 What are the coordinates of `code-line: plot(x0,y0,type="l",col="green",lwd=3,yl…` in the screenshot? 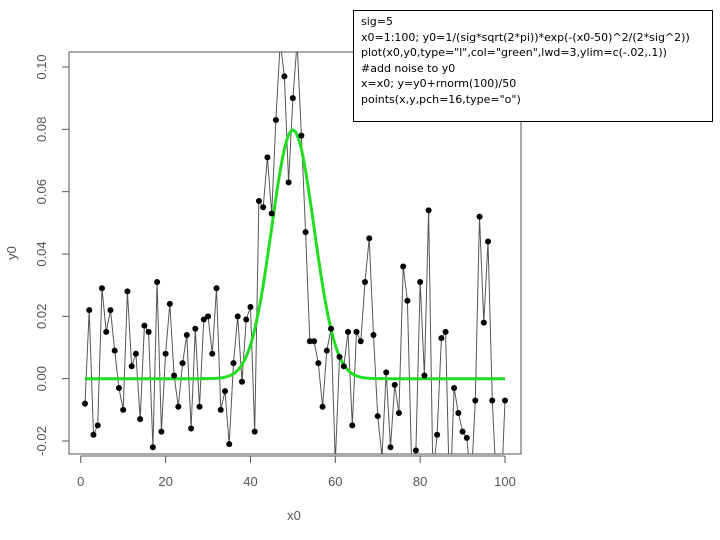 It's located at (514, 52).